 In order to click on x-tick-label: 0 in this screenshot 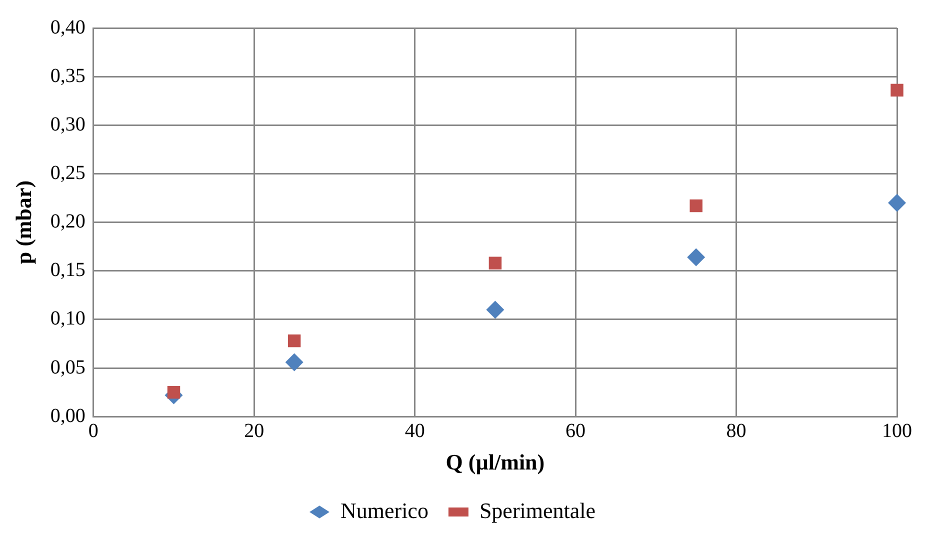, I will do `click(93, 431)`.